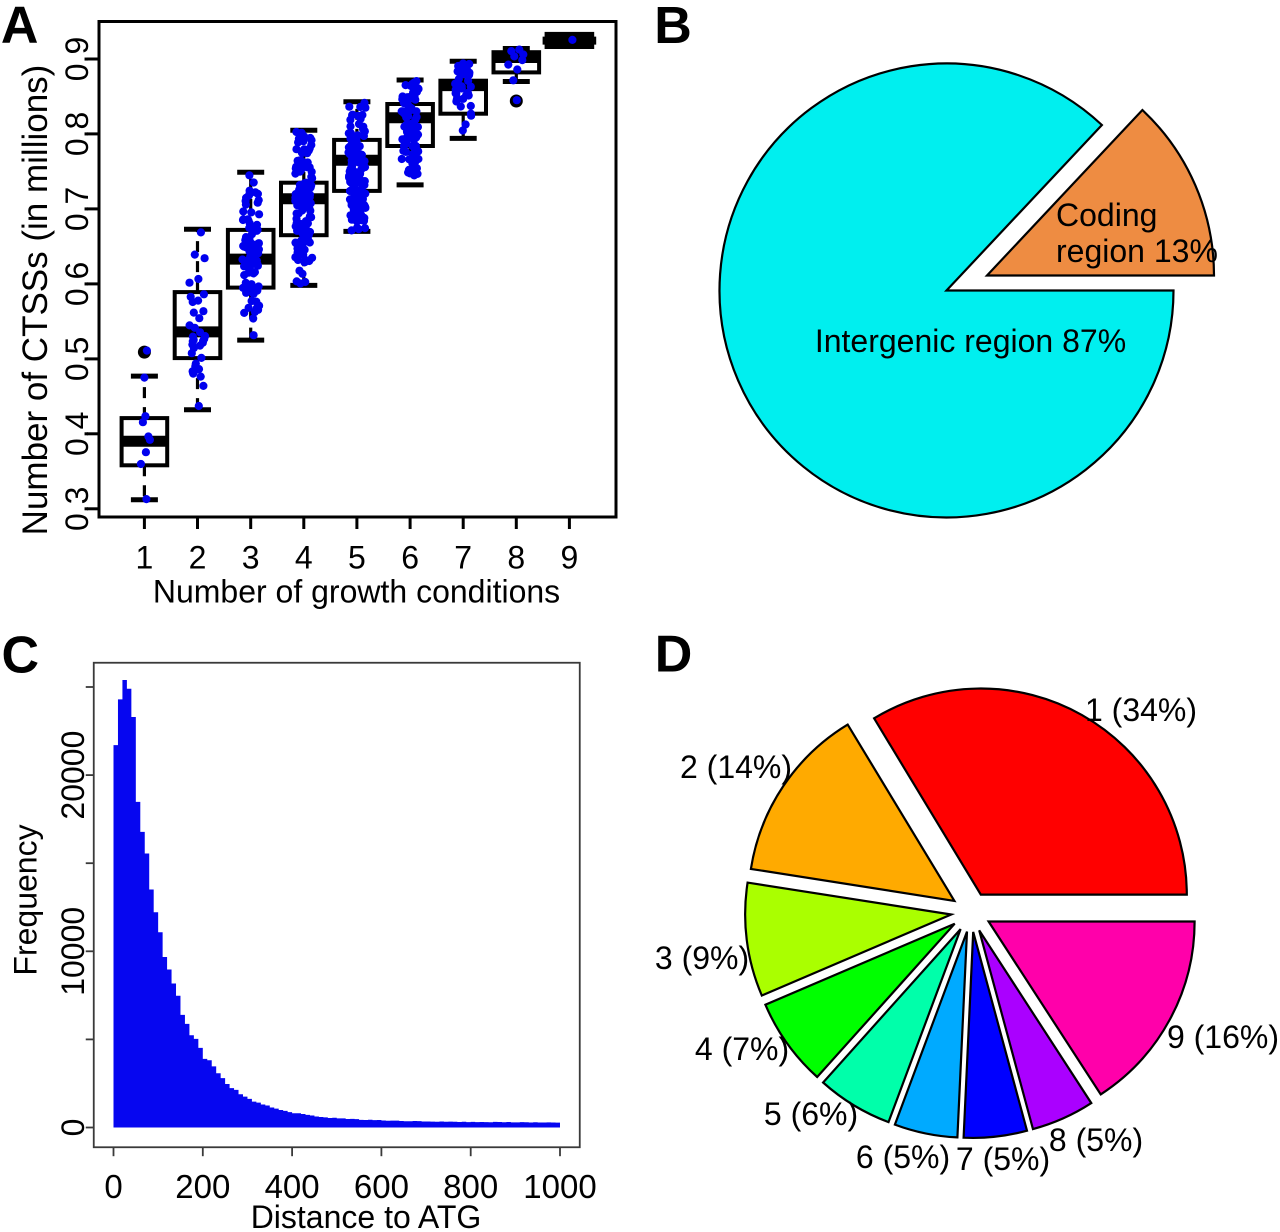  Describe the element at coordinates (736, 767) in the screenshot. I see `svg-text: 2 (14%)` at that location.